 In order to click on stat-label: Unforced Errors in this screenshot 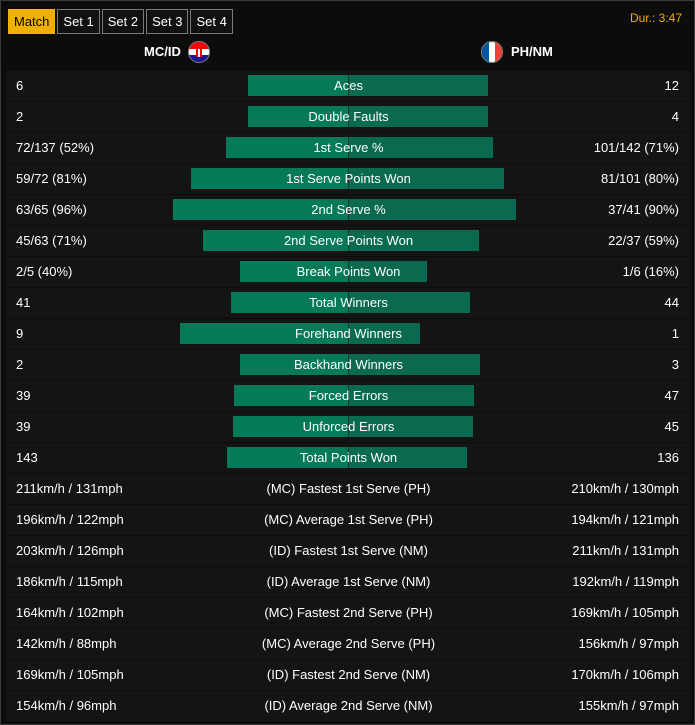, I will do `click(348, 426)`.